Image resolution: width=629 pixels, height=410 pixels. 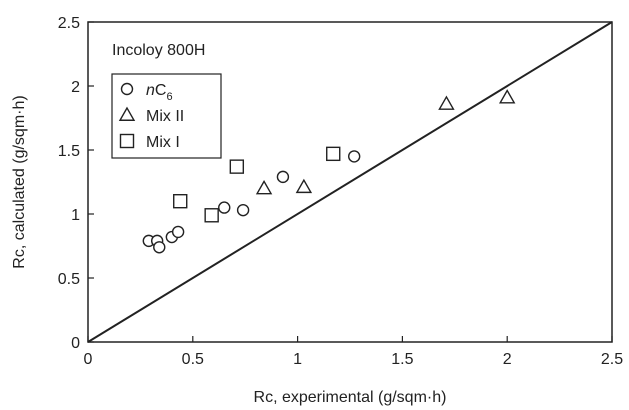 What do you see at coordinates (75, 215) in the screenshot?
I see `y-tick-label: 1` at bounding box center [75, 215].